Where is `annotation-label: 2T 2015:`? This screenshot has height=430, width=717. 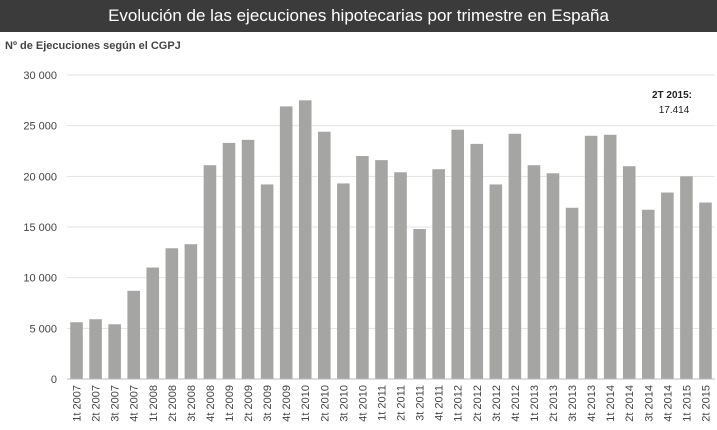
annotation-label: 2T 2015: is located at coordinates (672, 95).